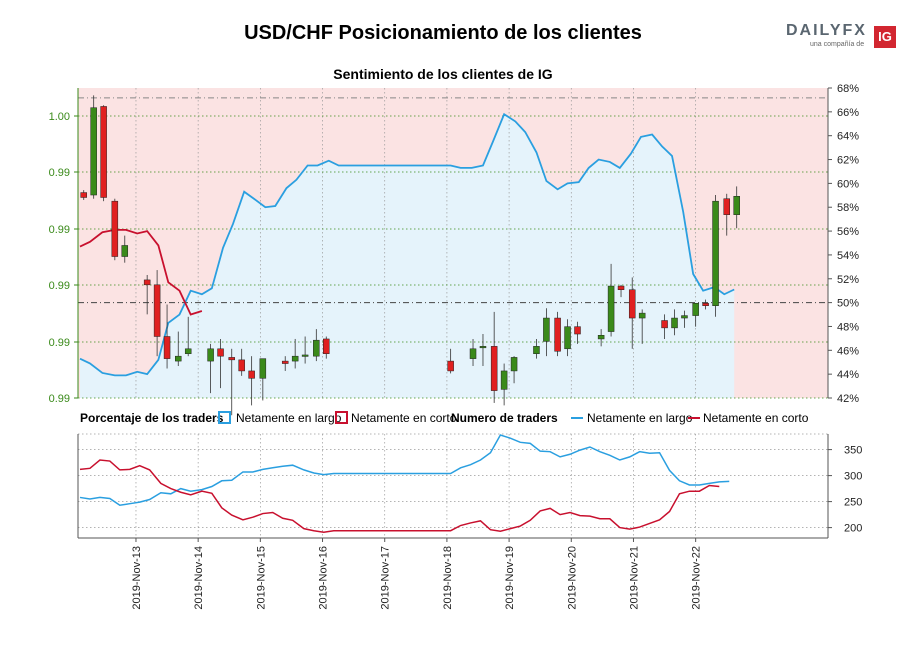 The height and width of the screenshot is (650, 900). What do you see at coordinates (848, 399) in the screenshot?
I see `right-axis-tick-label: 42%` at bounding box center [848, 399].